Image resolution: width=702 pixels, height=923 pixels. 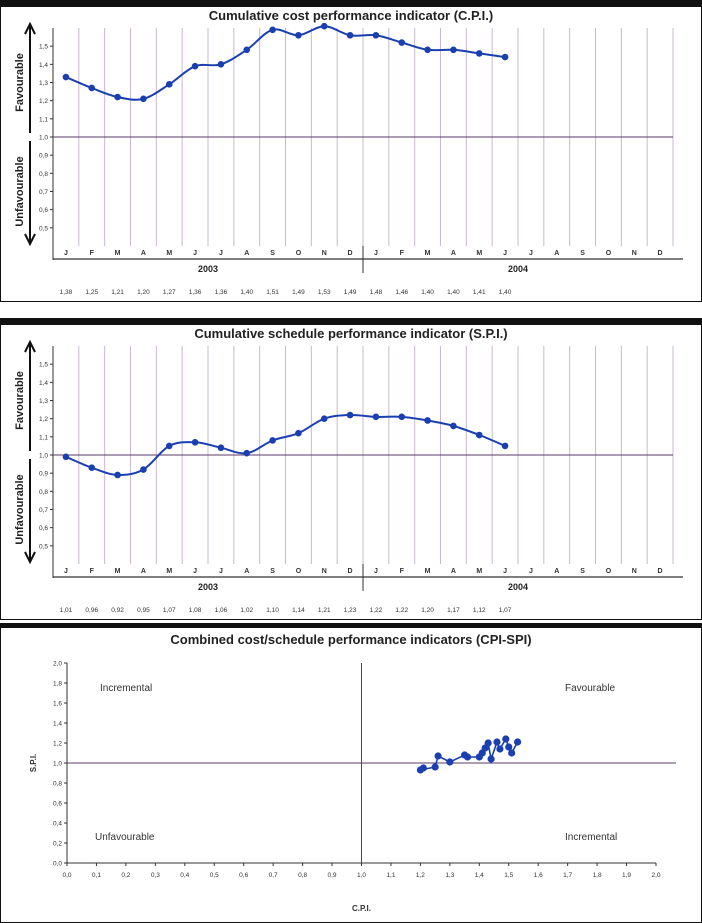 I want to click on y-tick-label: 1,0, so click(x=43, y=456).